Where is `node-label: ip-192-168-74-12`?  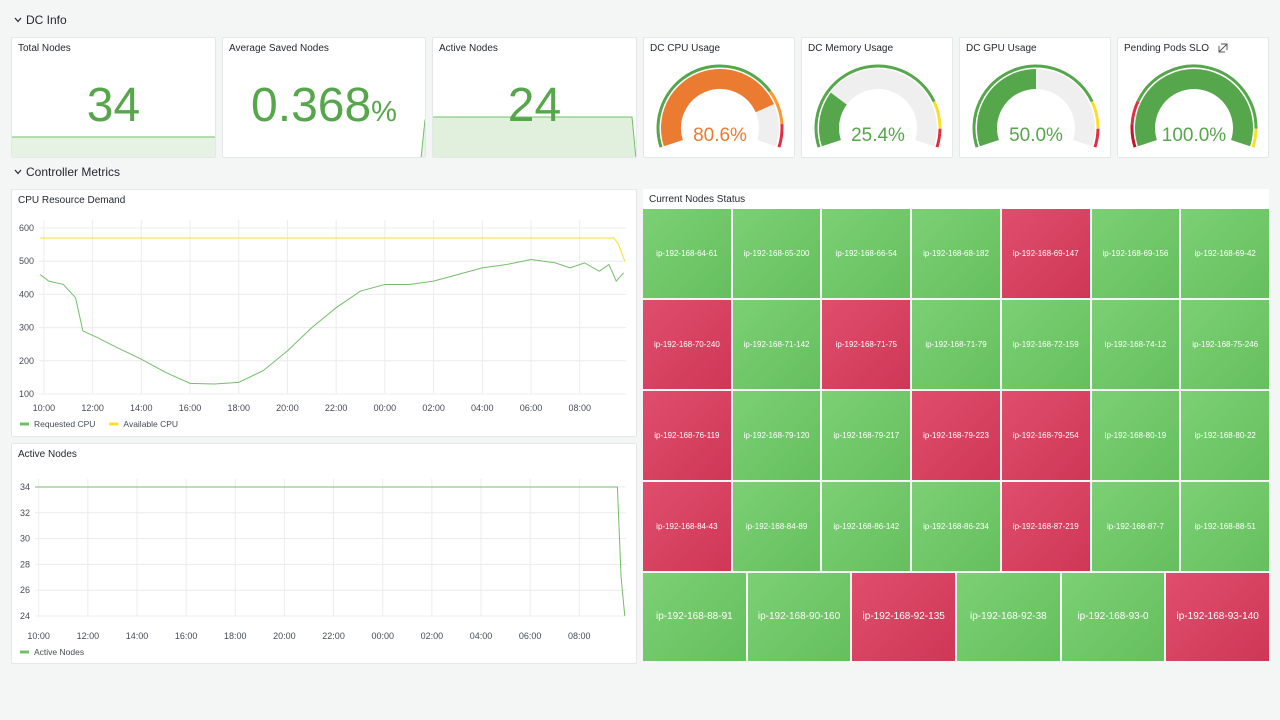
node-label: ip-192-168-74-12 is located at coordinates (1135, 344).